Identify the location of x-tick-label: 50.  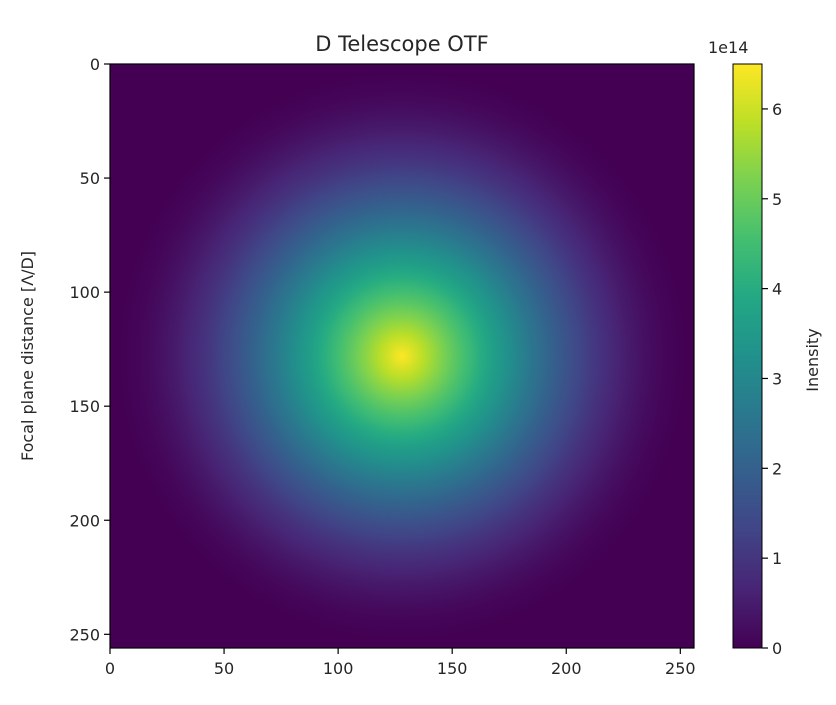
(224, 668).